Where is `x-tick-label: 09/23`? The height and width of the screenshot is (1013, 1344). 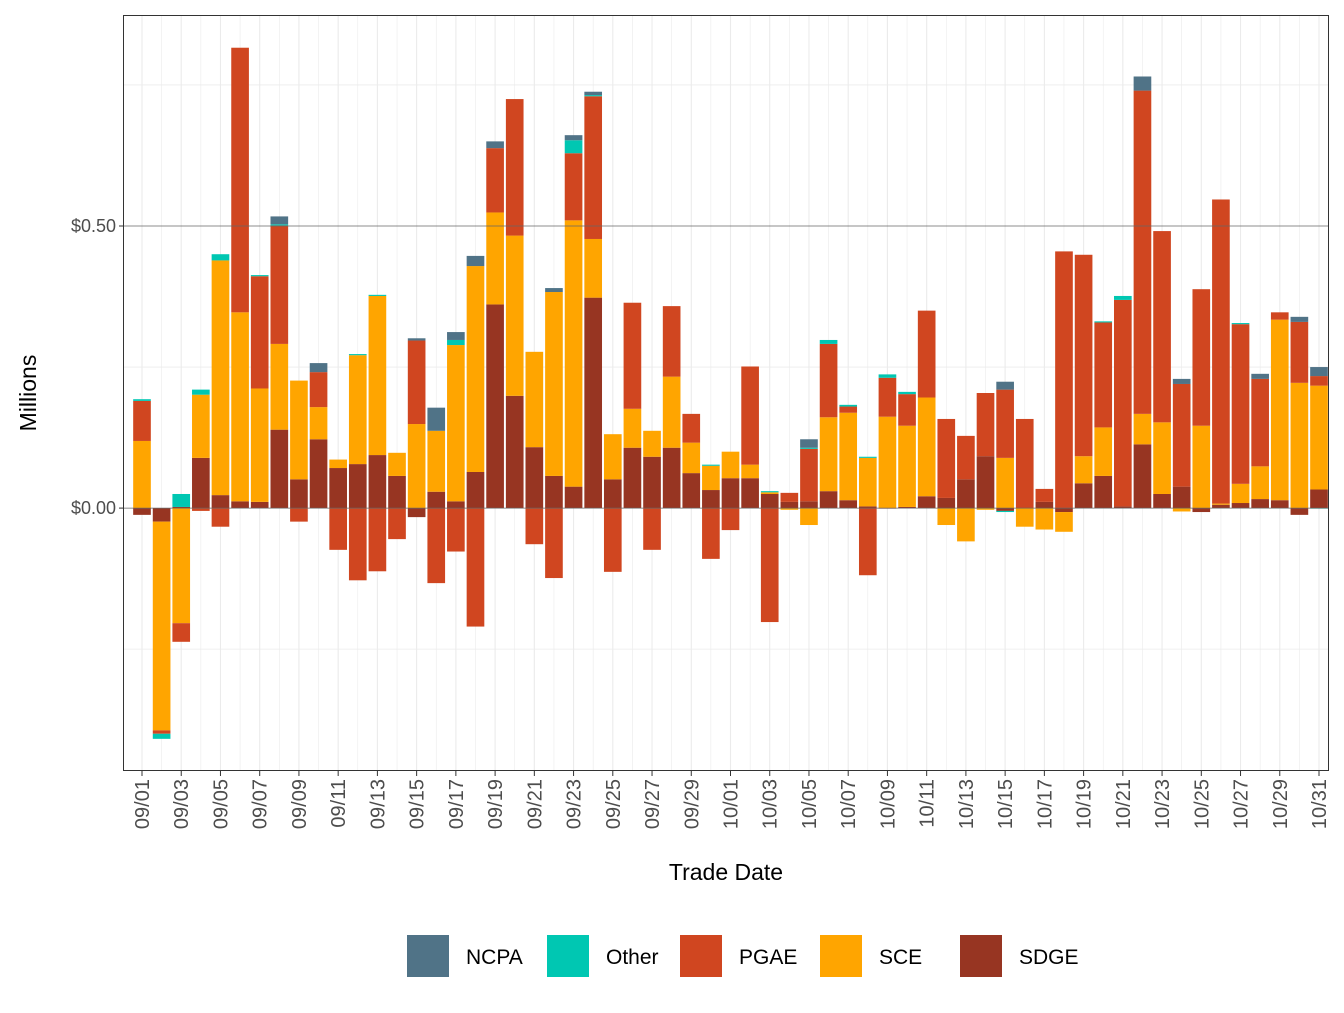 x-tick-label: 09/23 is located at coordinates (575, 804).